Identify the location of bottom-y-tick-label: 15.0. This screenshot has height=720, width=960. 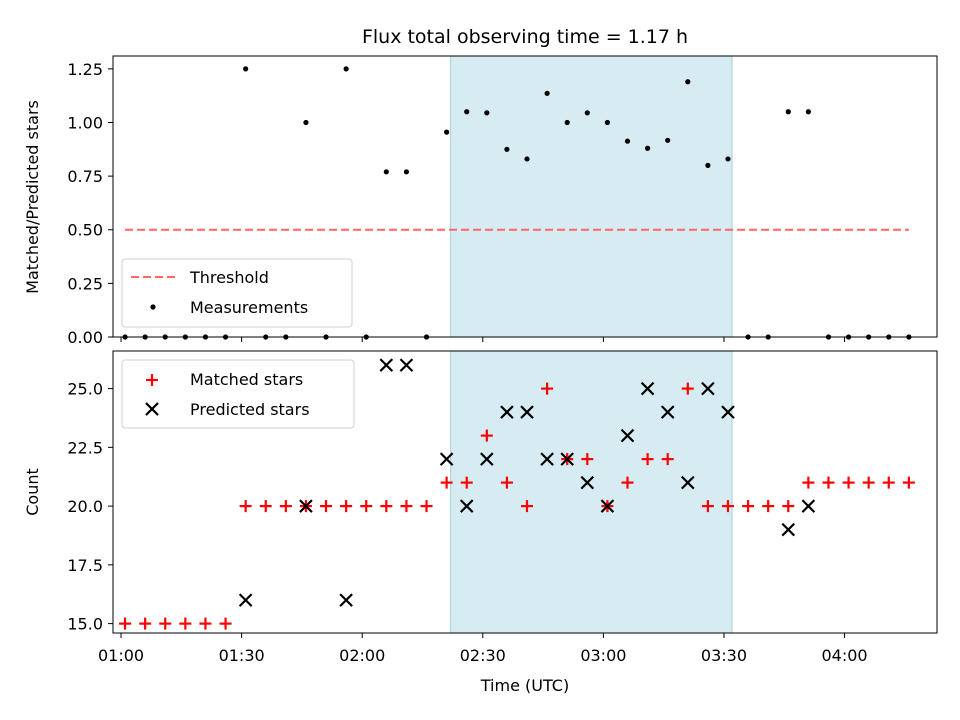
(85, 624).